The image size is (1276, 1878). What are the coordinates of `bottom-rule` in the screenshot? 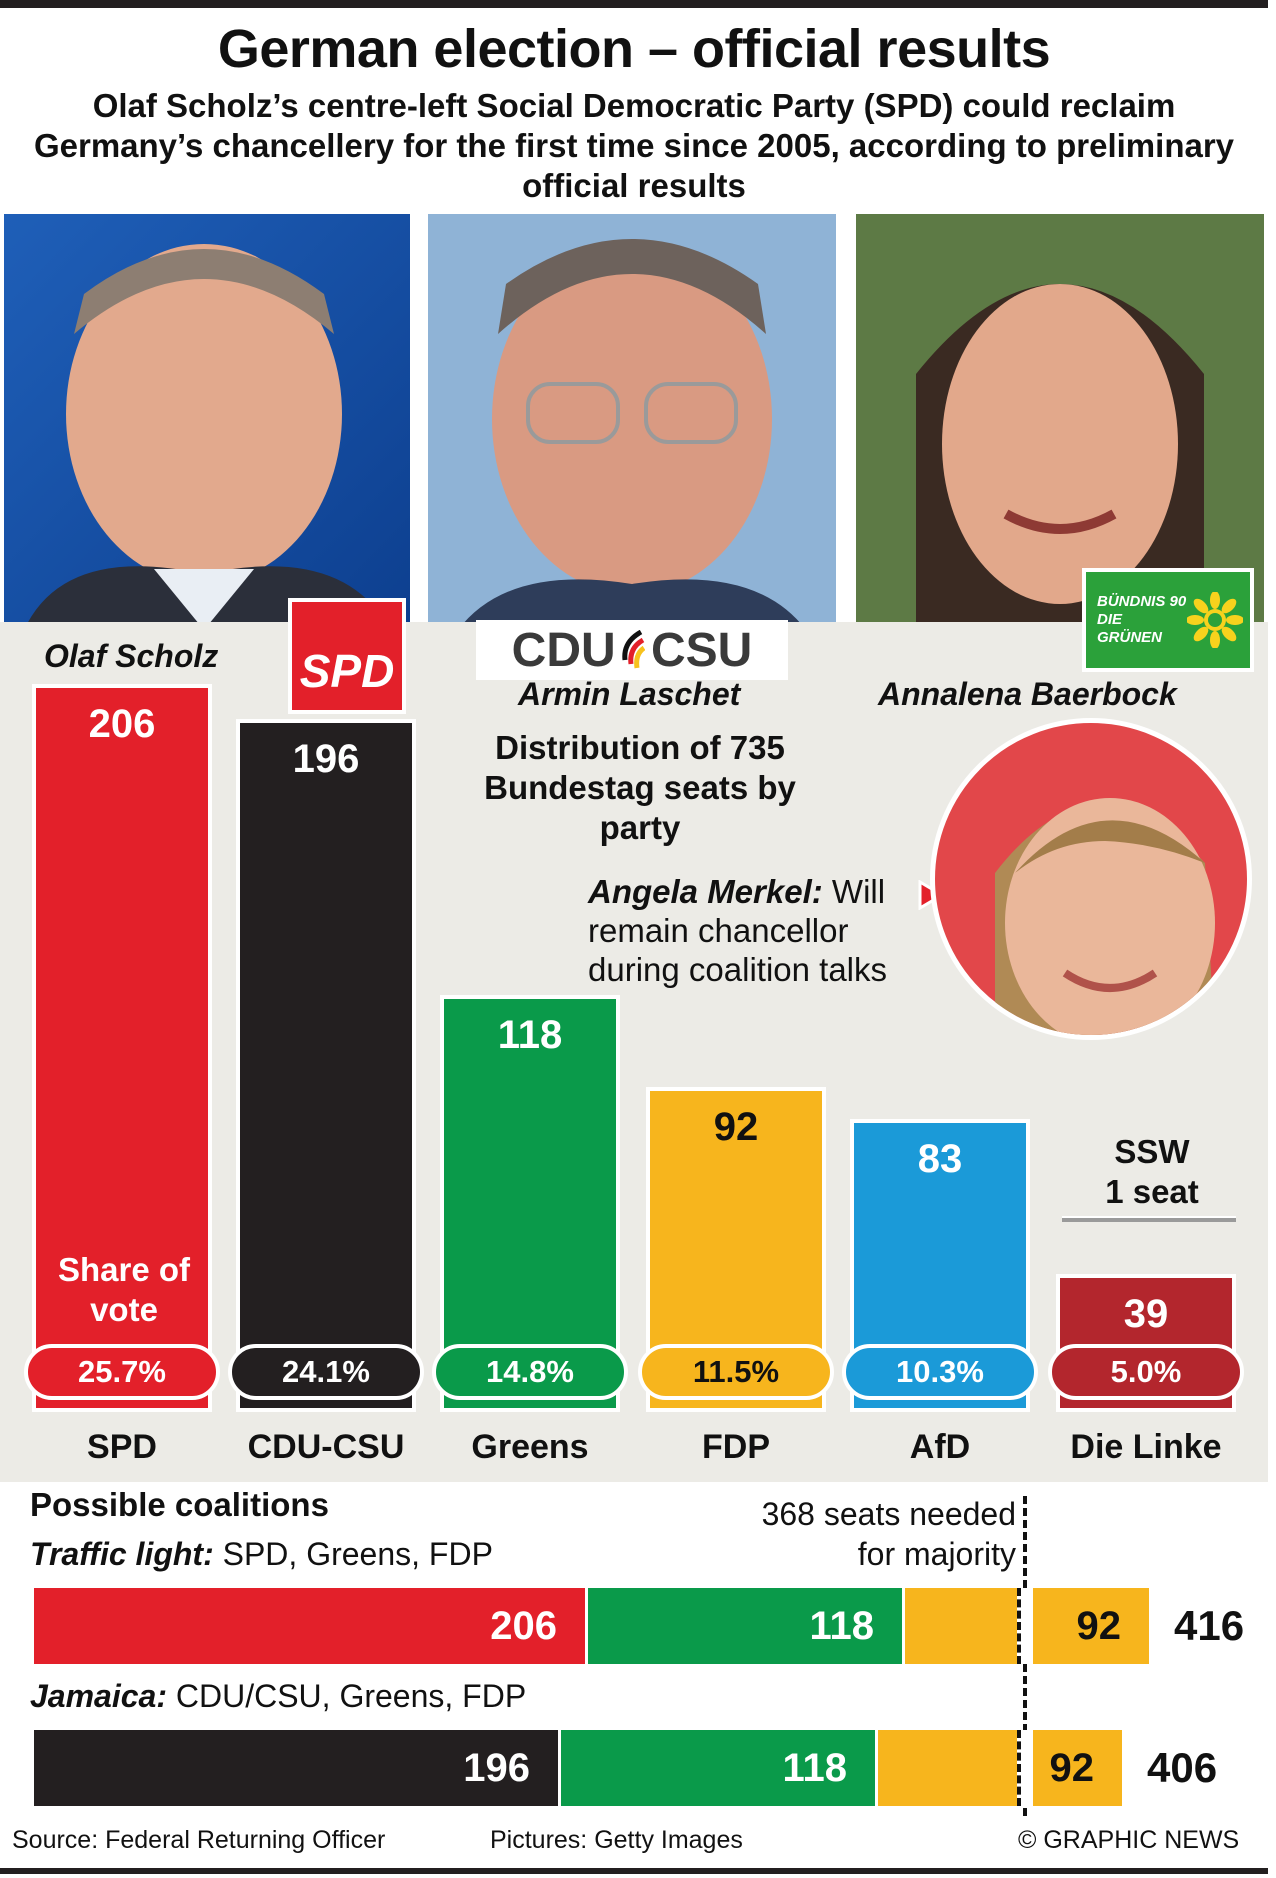 It's located at (634, 1871).